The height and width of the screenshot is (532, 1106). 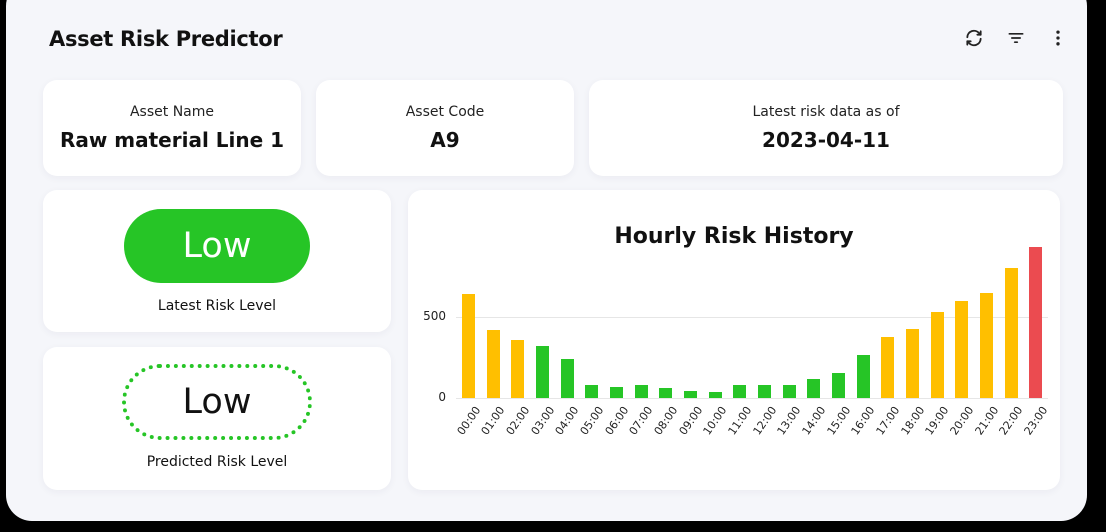 I want to click on refresh-button, so click(x=974, y=38).